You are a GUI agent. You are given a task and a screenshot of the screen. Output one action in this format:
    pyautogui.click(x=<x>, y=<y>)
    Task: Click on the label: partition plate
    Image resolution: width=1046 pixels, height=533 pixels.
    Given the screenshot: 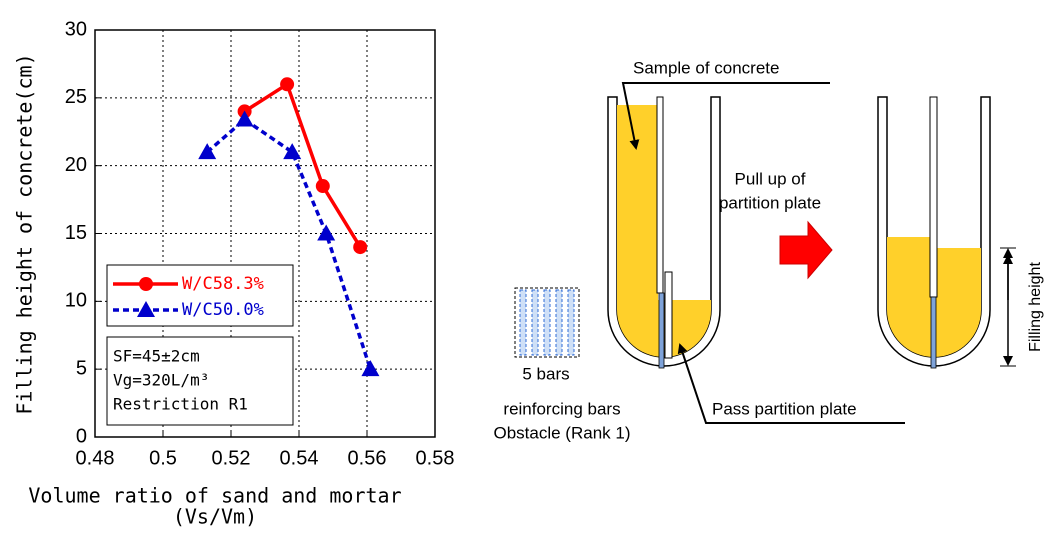 What is the action you would take?
    pyautogui.click(x=770, y=202)
    